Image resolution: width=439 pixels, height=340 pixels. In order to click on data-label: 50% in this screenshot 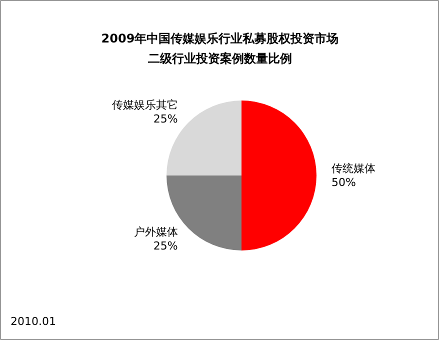, I will do `click(344, 182)`.